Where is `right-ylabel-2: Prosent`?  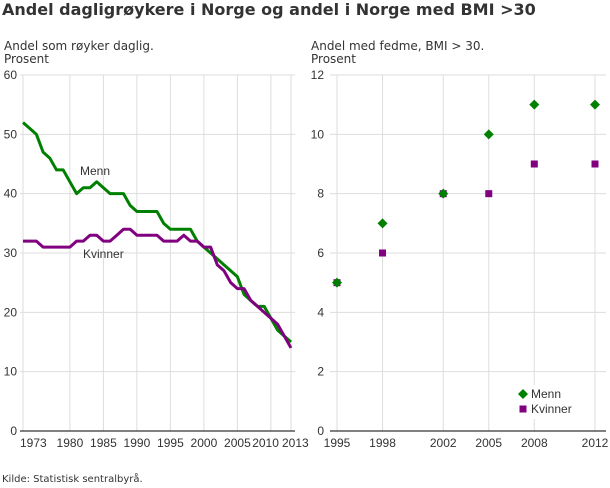
right-ylabel-2: Prosent is located at coordinates (333, 59).